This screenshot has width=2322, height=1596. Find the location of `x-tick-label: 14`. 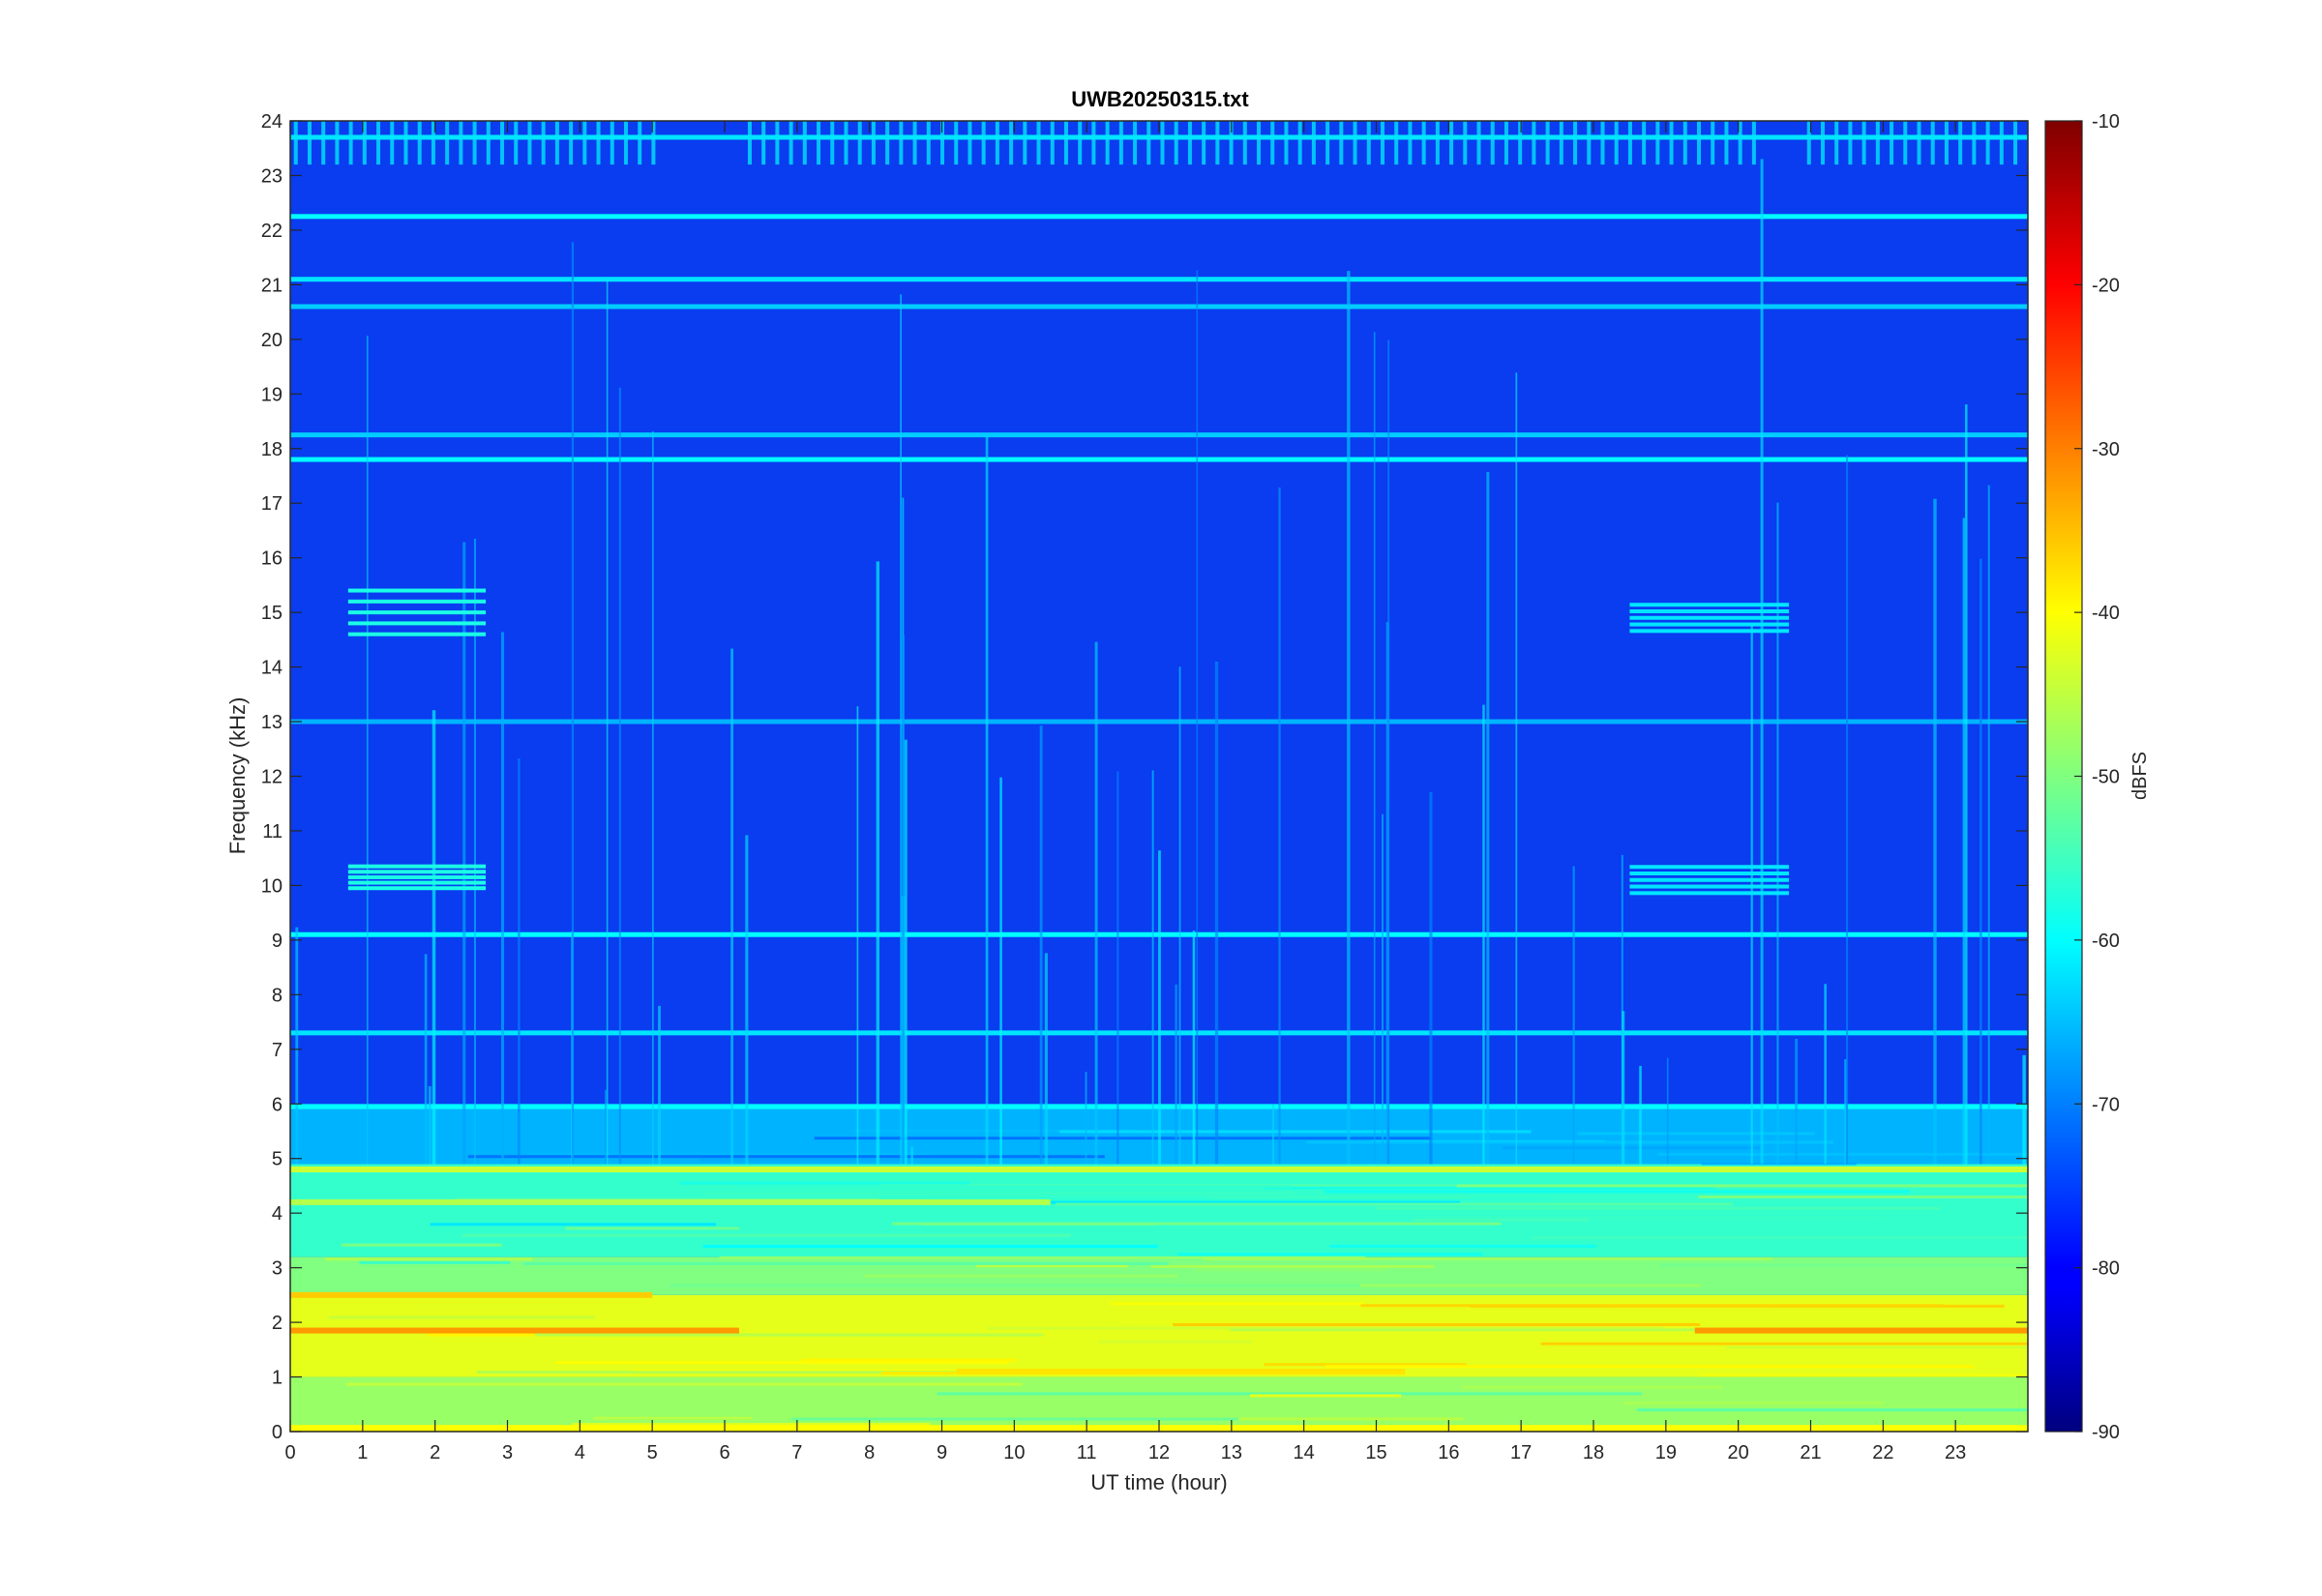

x-tick-label: 14 is located at coordinates (1304, 1452).